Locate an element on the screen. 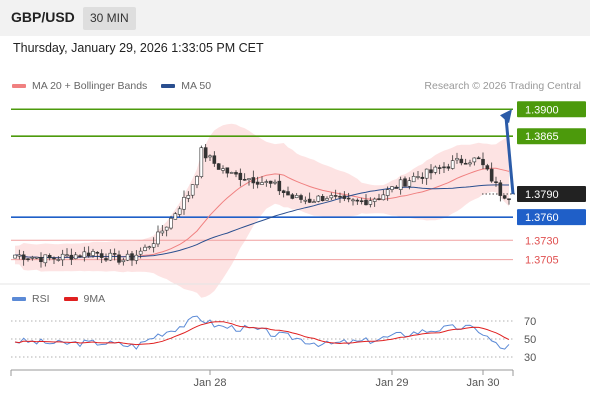 The image size is (590, 400). x-tick-label: Jan 30 is located at coordinates (482, 383).